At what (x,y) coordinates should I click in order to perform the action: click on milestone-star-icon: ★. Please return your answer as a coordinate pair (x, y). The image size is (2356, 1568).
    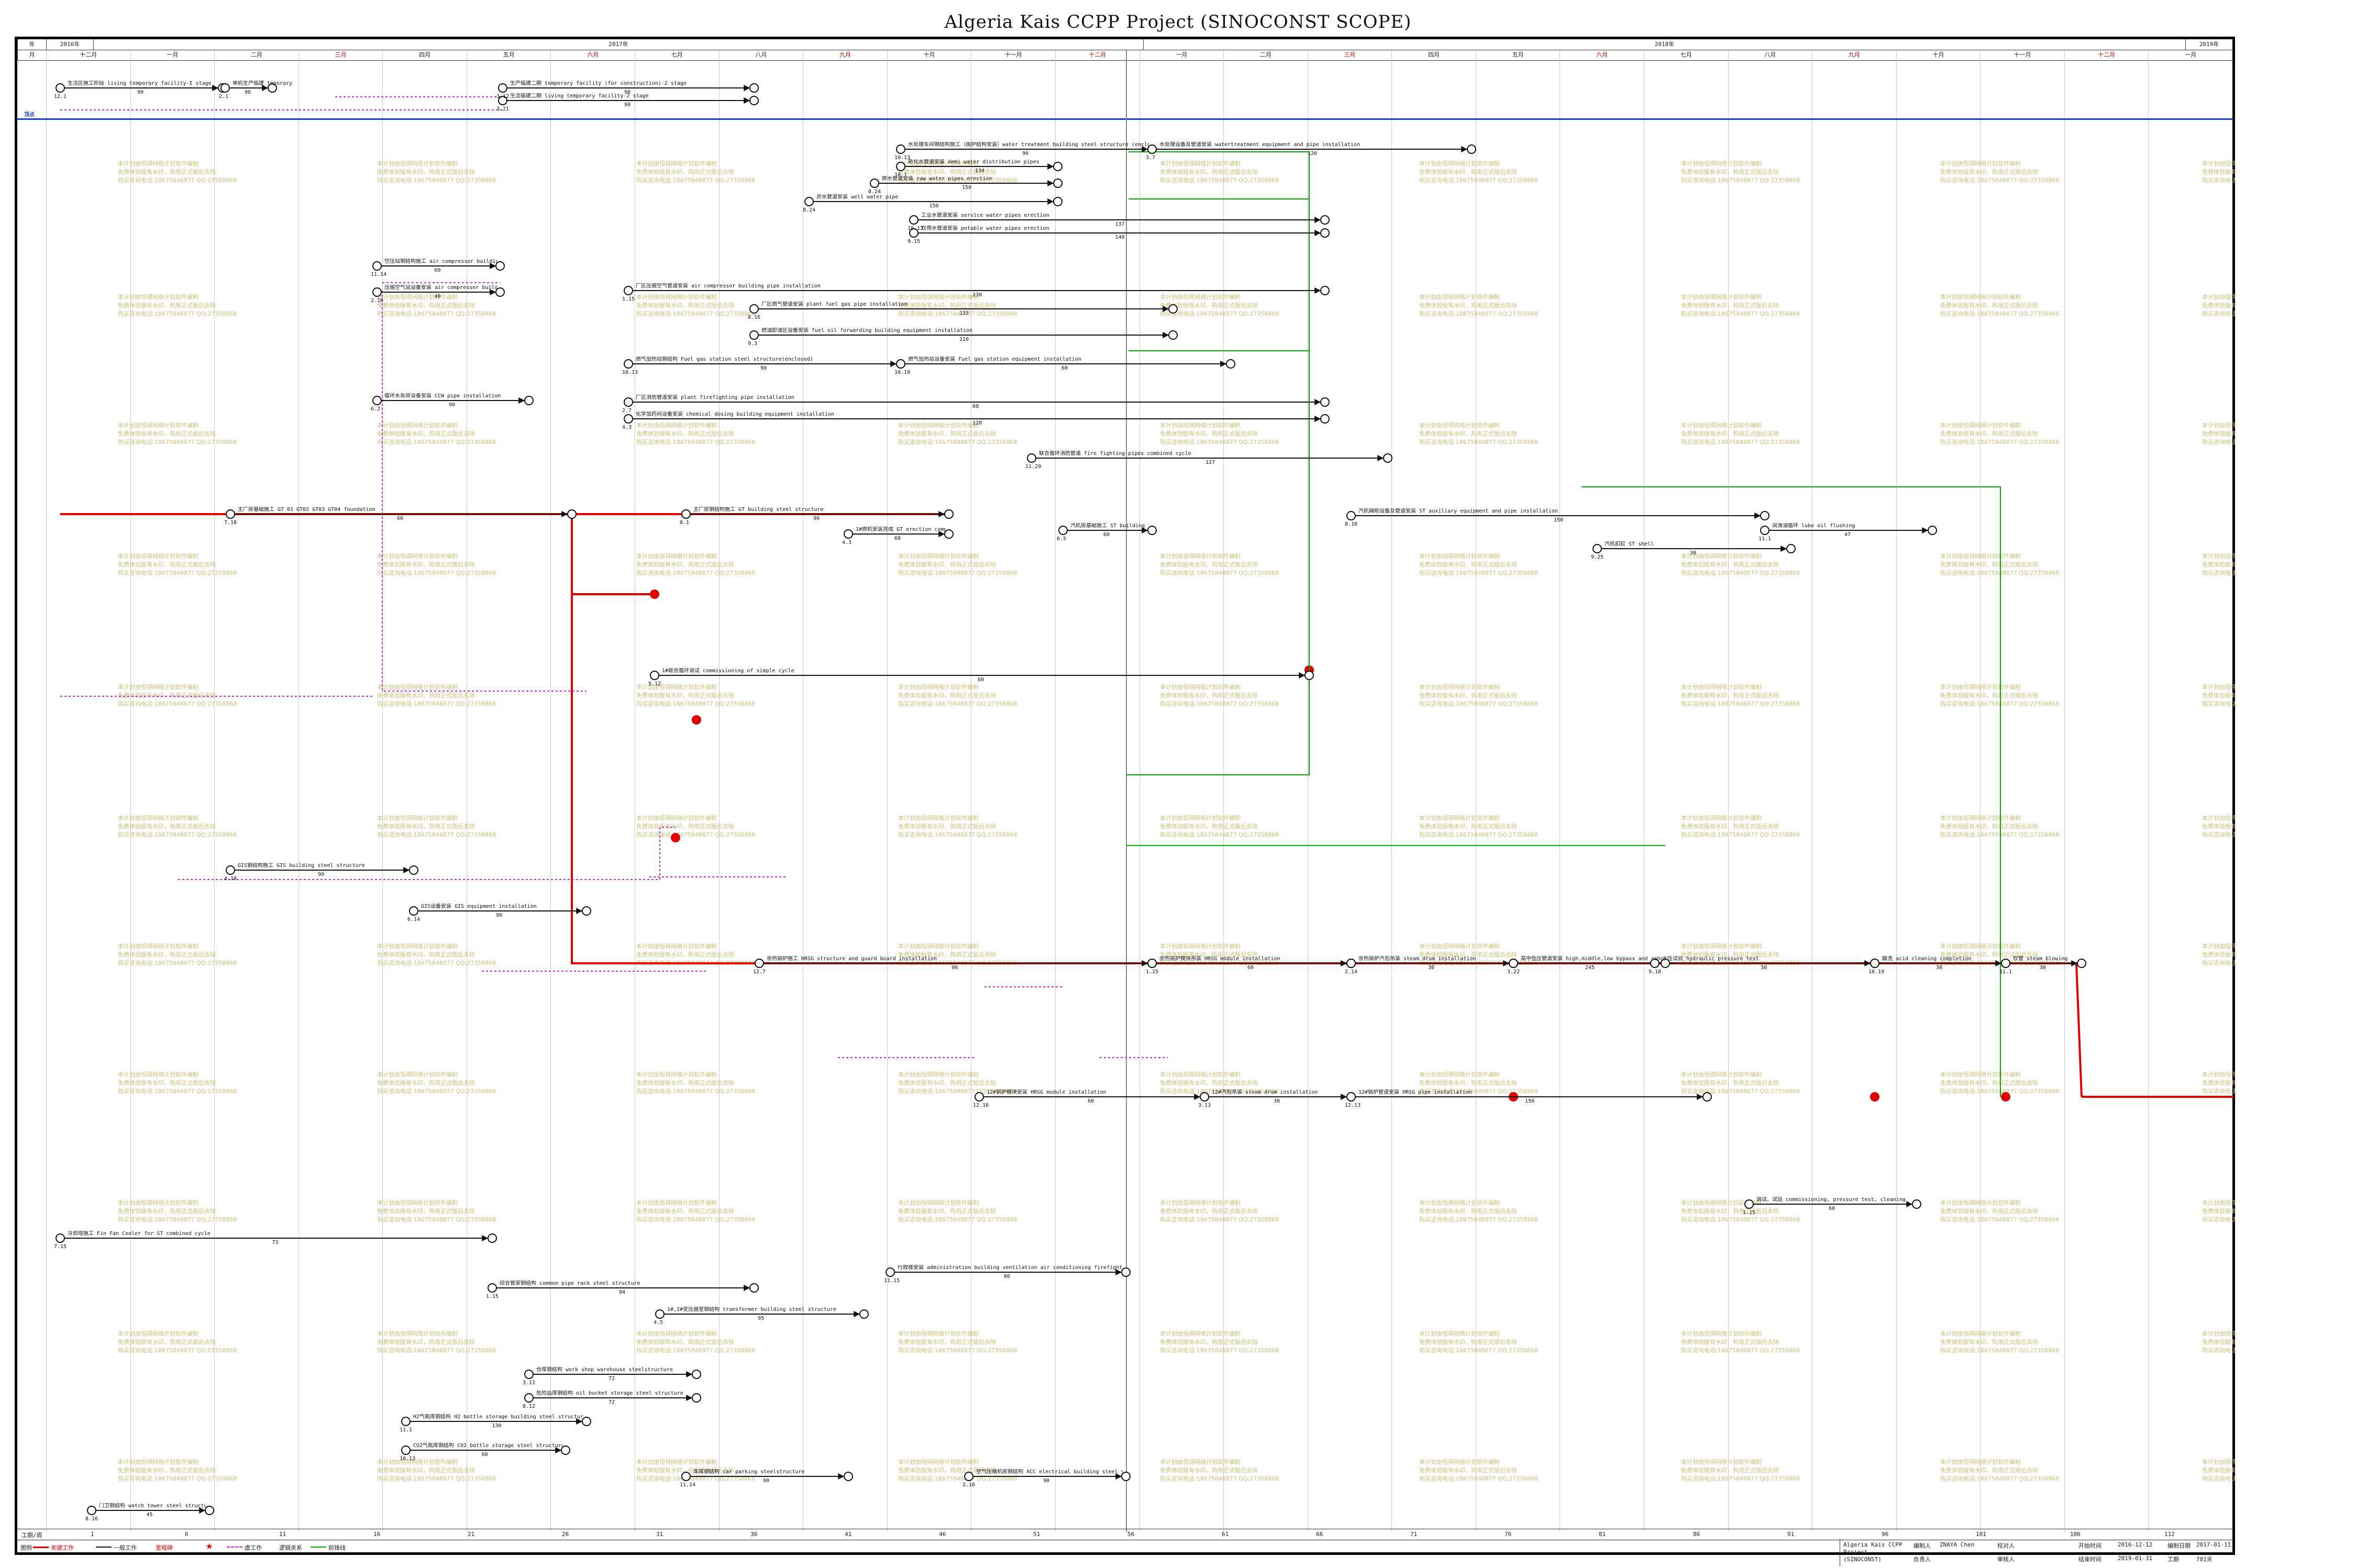
    Looking at the image, I should click on (209, 1545).